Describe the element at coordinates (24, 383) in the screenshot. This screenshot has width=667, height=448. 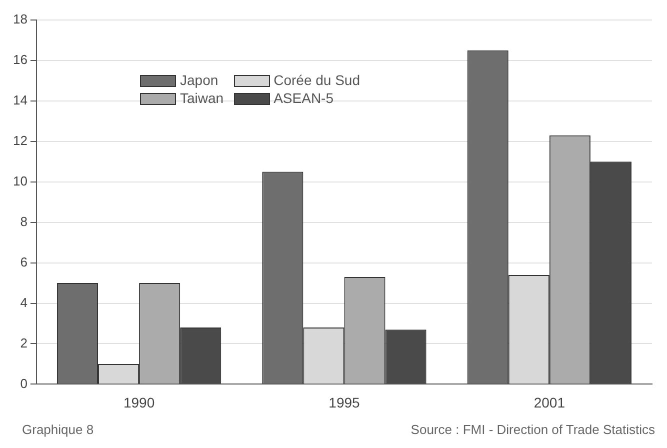
I see `y-tick-label: 0` at that location.